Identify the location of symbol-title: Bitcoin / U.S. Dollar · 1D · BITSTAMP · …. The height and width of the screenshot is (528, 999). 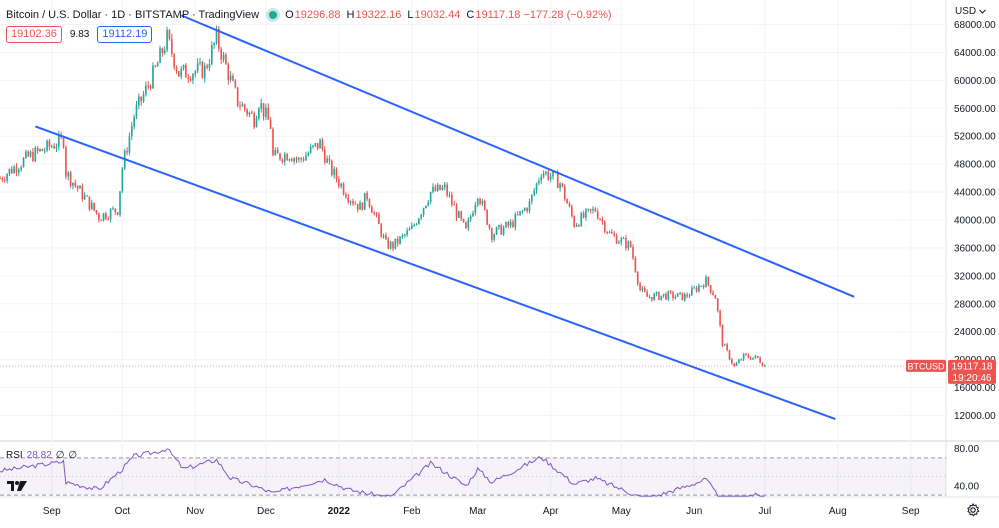
(133, 15).